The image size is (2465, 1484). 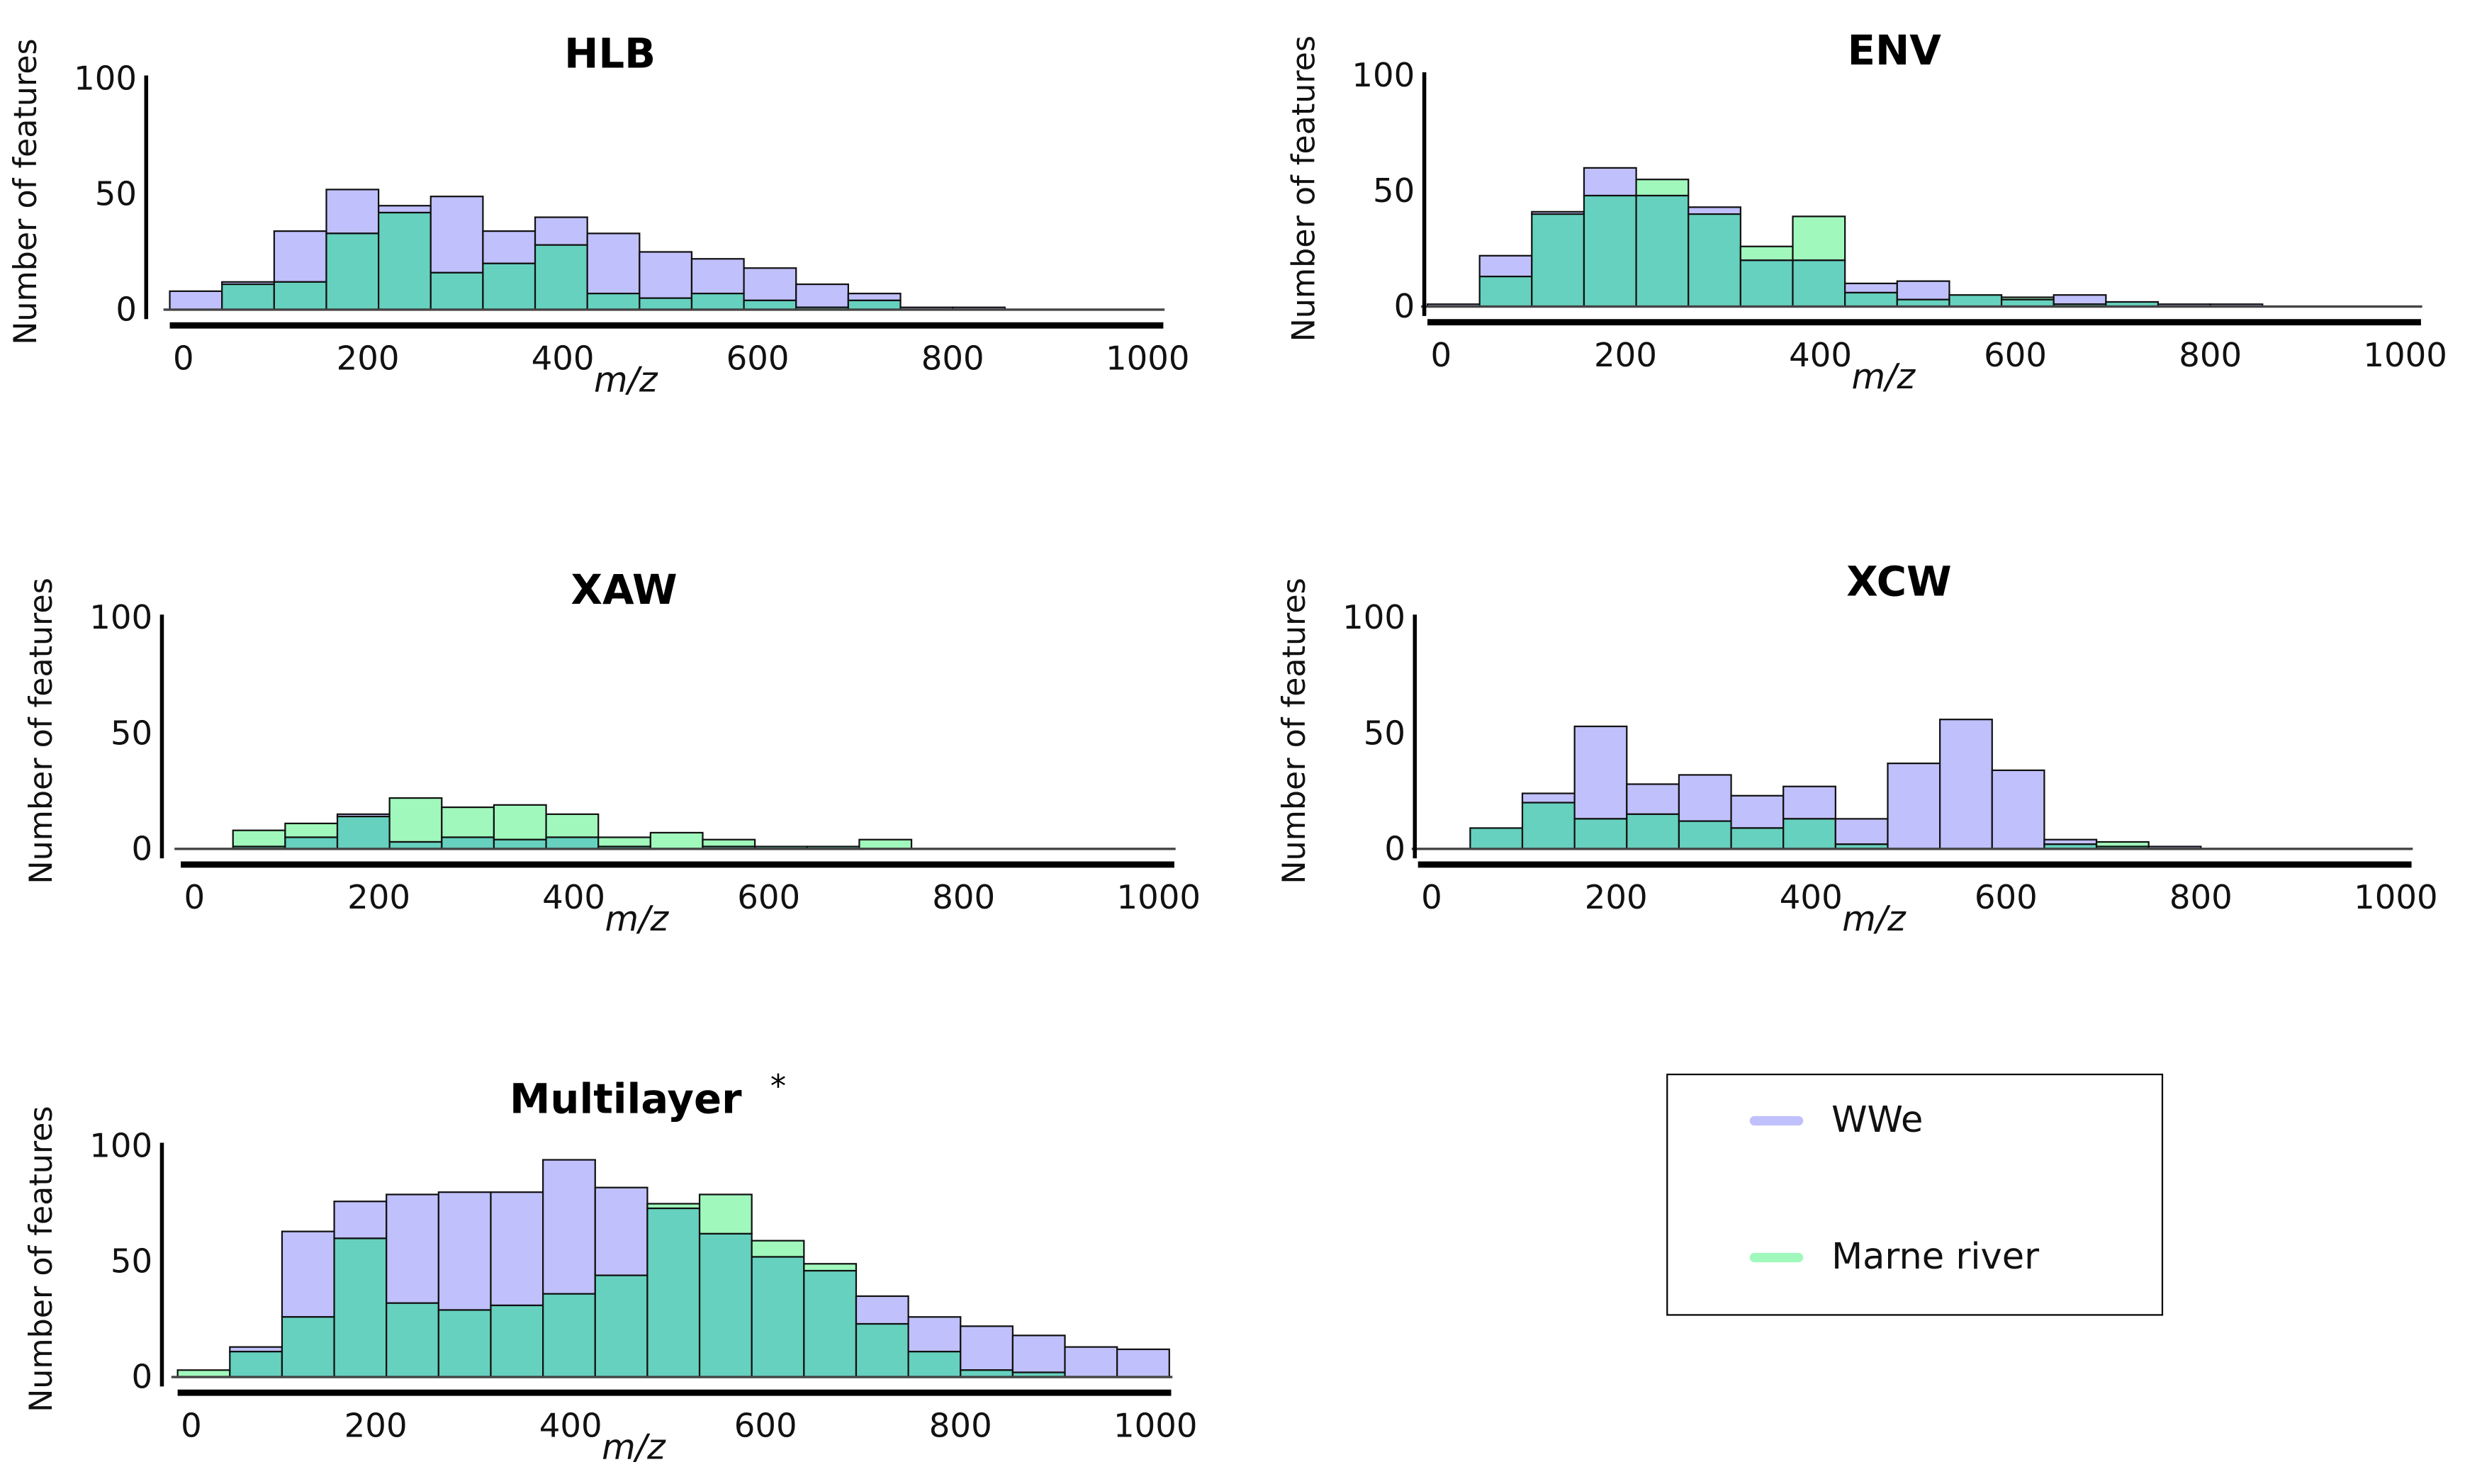 I want to click on chart-title: HLB, so click(x=610, y=53).